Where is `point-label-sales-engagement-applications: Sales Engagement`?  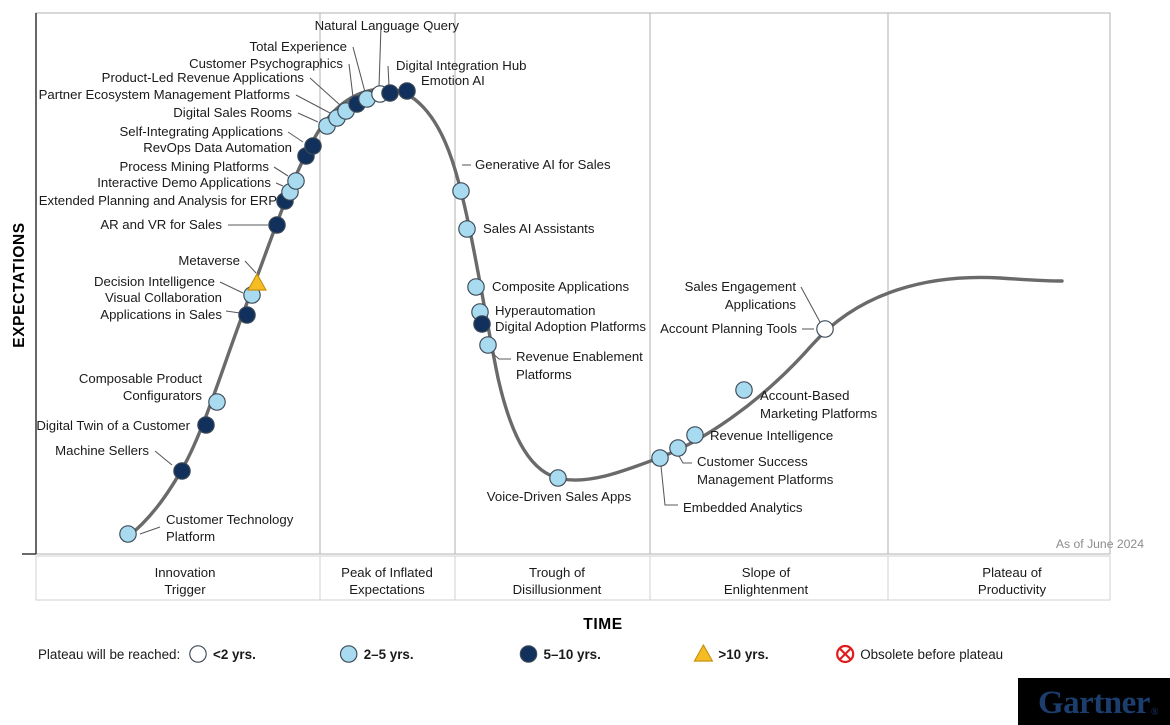
point-label-sales-engagement-applications: Sales Engagement is located at coordinates (741, 286).